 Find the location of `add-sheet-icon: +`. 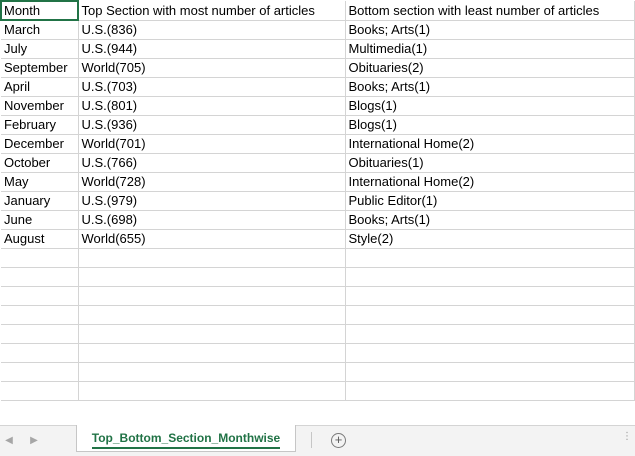

add-sheet-icon: + is located at coordinates (338, 440).